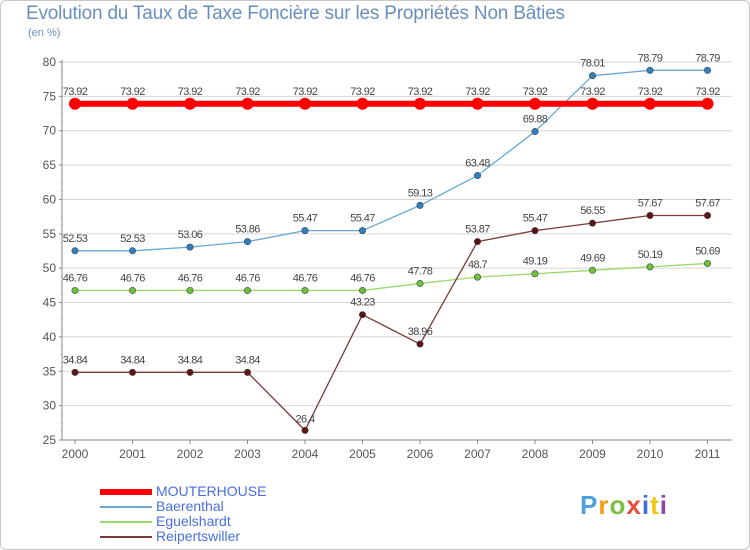 Image resolution: width=750 pixels, height=550 pixels. Describe the element at coordinates (618, 505) in the screenshot. I see `logo-letter: o` at that location.